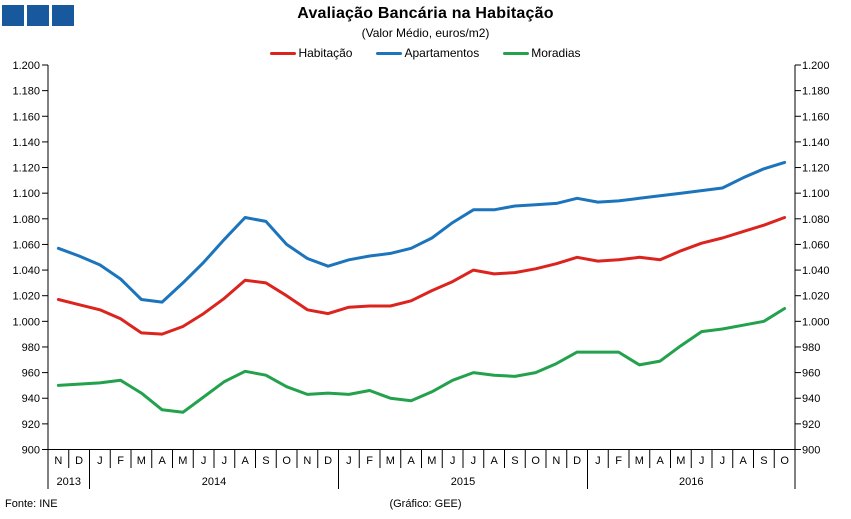 The height and width of the screenshot is (519, 851). I want to click on source-label: Fonte: INE, so click(31, 504).